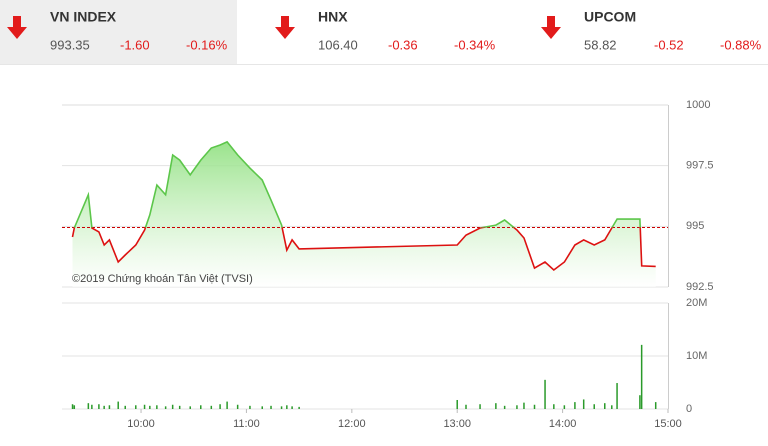 The image size is (768, 446). Describe the element at coordinates (83, 17) in the screenshot. I see `index-name: VN INDEX` at that location.